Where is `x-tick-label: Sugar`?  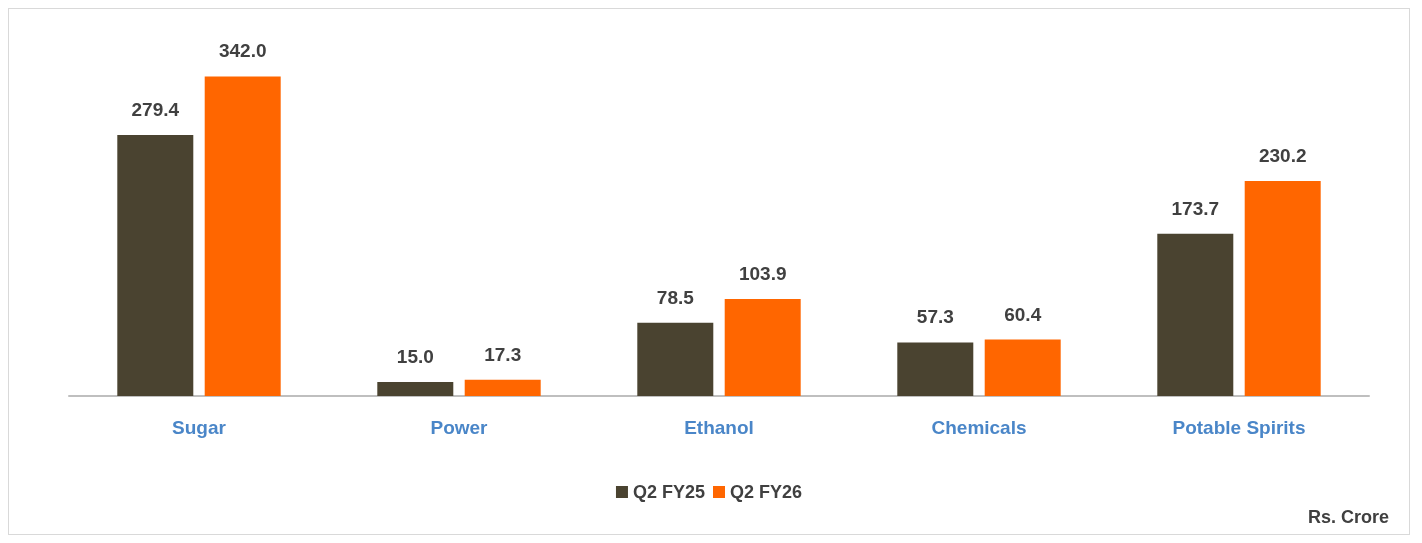
x-tick-label: Sugar is located at coordinates (199, 427).